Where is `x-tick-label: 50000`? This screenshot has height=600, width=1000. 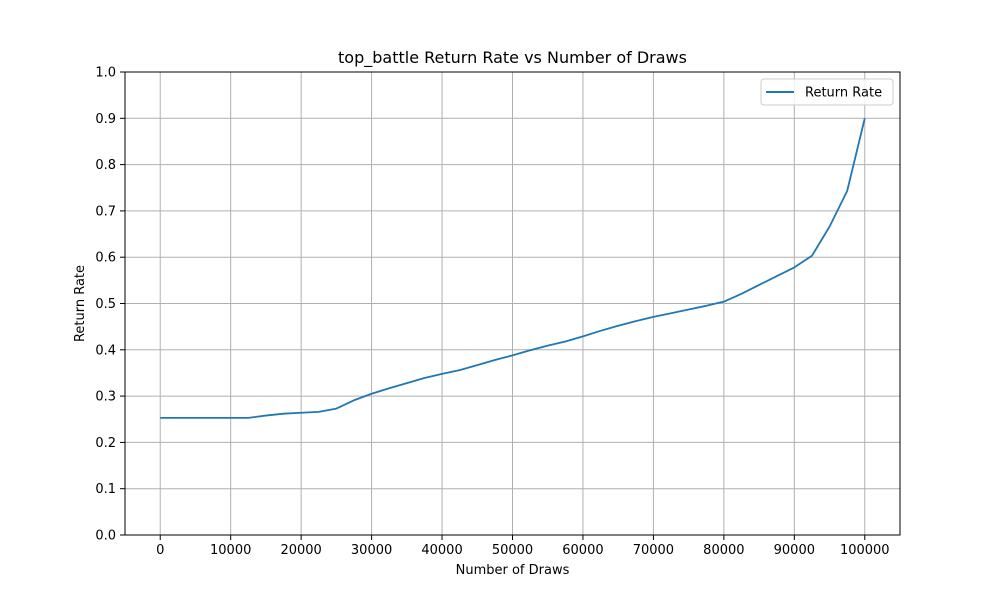 x-tick-label: 50000 is located at coordinates (512, 550).